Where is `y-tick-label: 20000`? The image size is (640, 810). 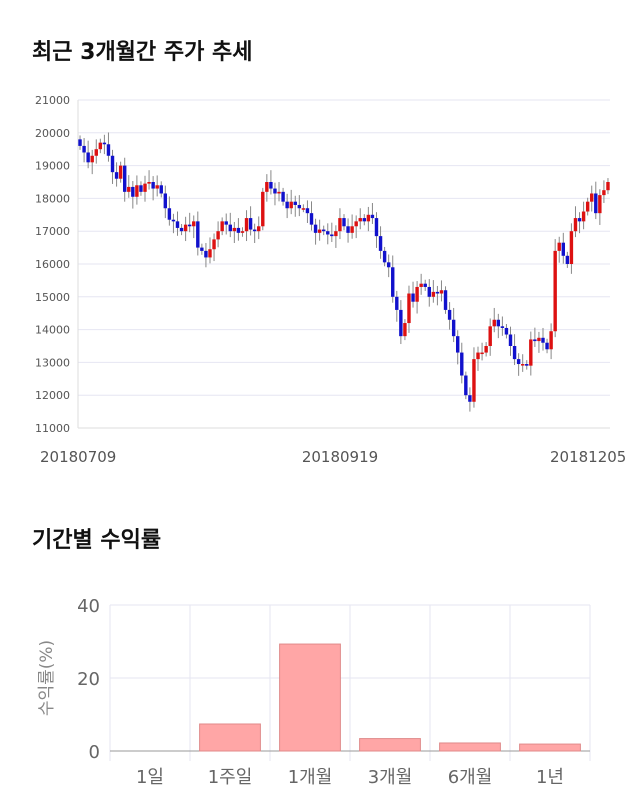 y-tick-label: 20000 is located at coordinates (52, 133).